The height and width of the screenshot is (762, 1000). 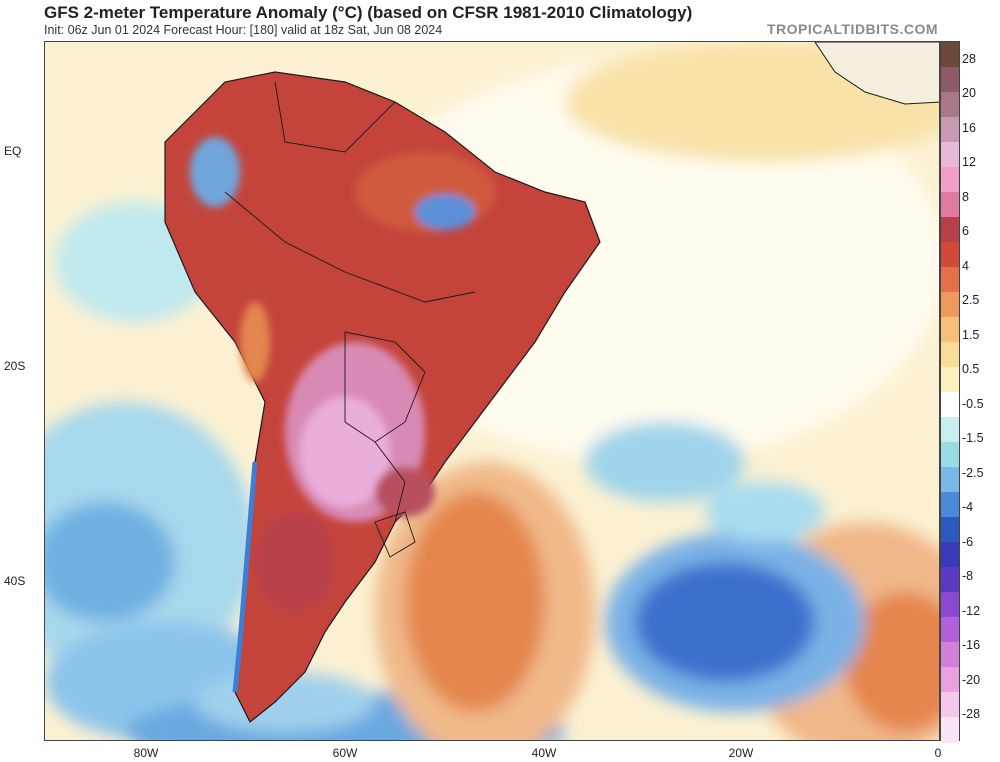 I want to click on colorbar-label: 28, so click(x=969, y=59).